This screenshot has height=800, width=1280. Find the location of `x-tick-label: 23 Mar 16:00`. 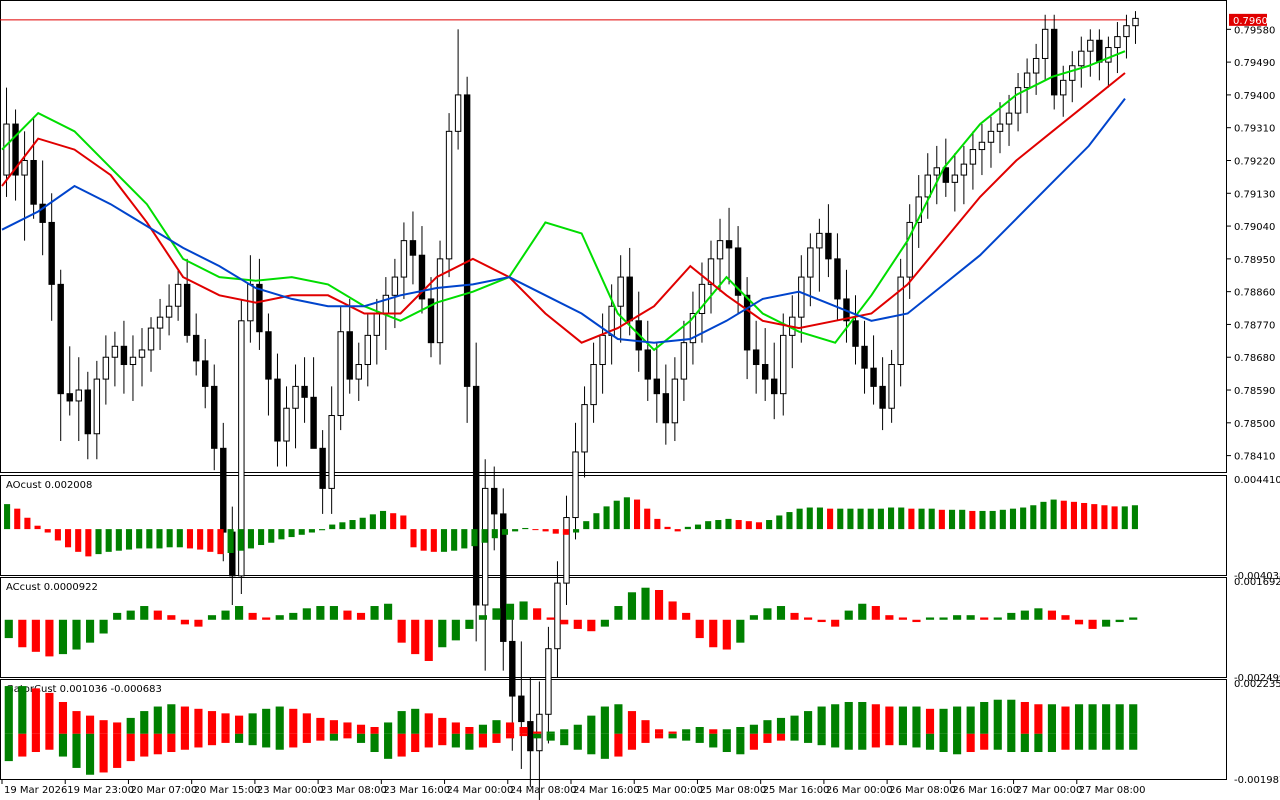

x-tick-label: 23 Mar 16:00 is located at coordinates (416, 790).